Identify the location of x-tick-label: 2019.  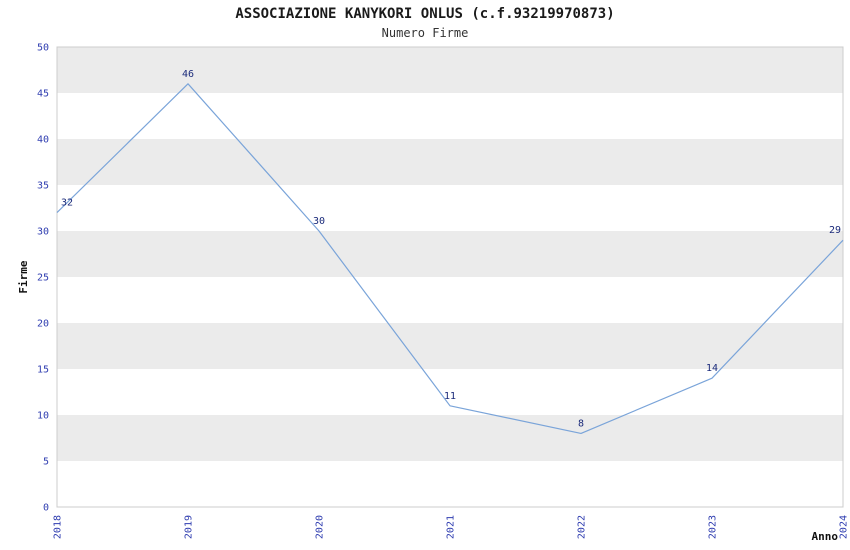
(189, 527).